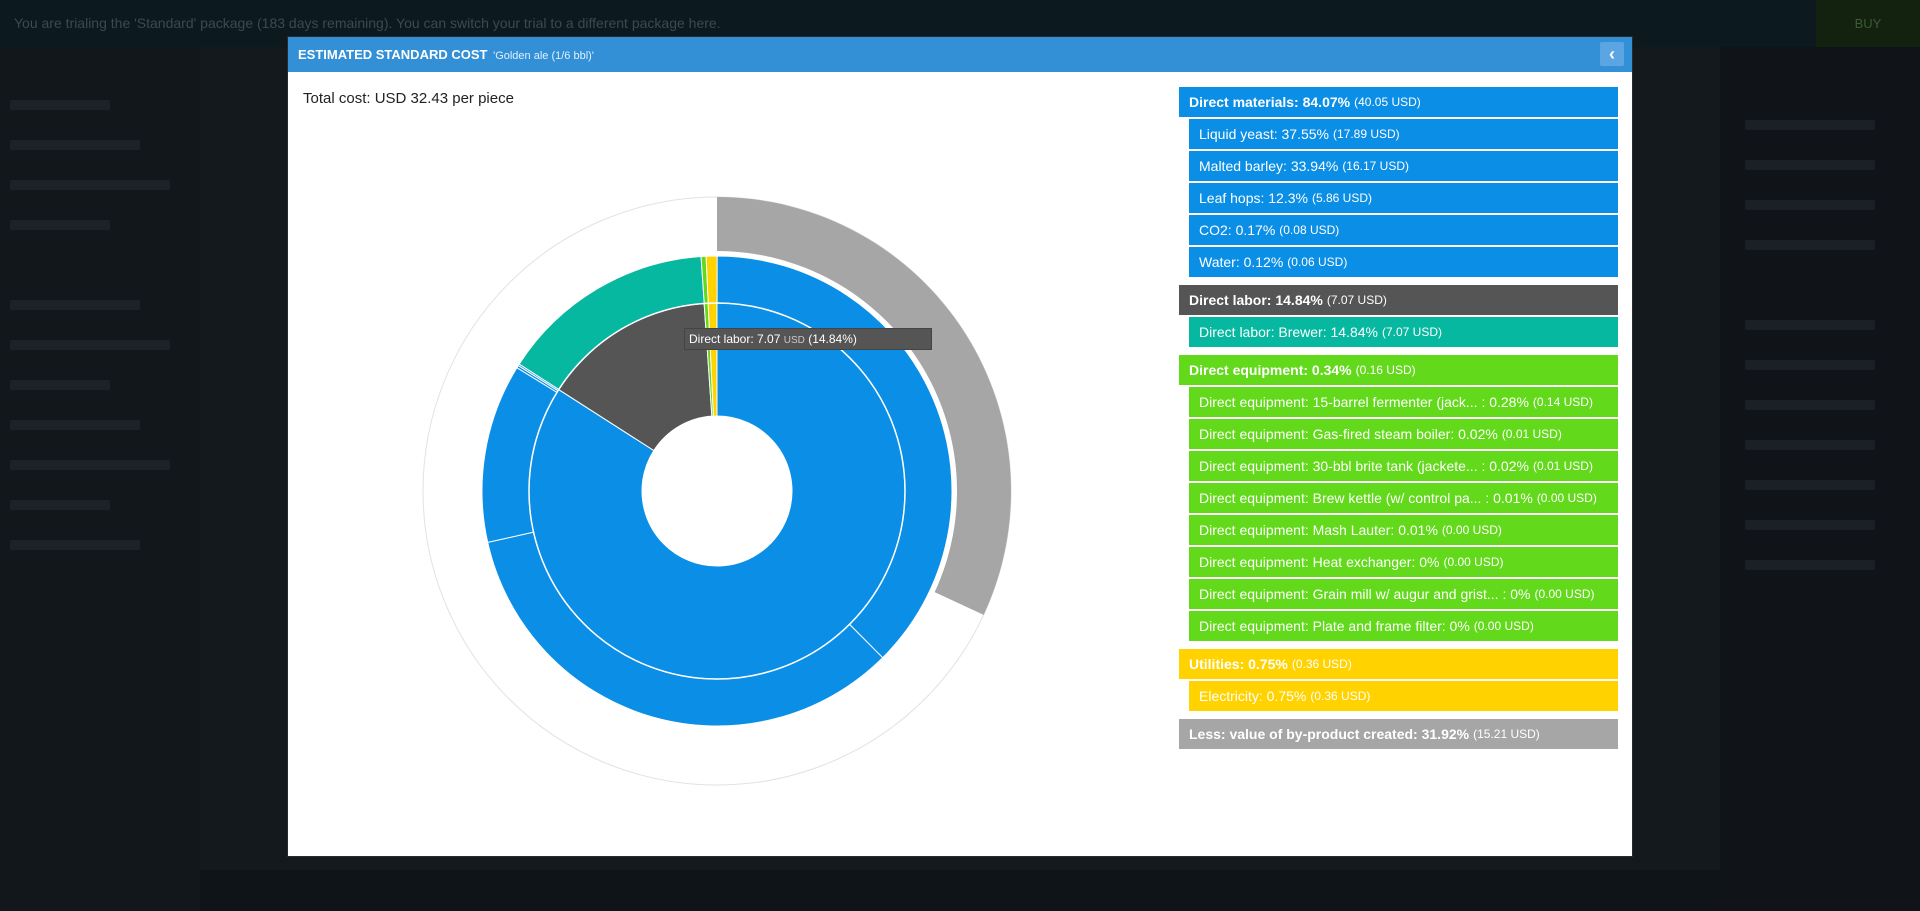 This screenshot has width=1920, height=911. Describe the element at coordinates (1398, 664) in the screenshot. I see `legend-group-header: Utilities: 0.75% (0.36 USD)` at that location.